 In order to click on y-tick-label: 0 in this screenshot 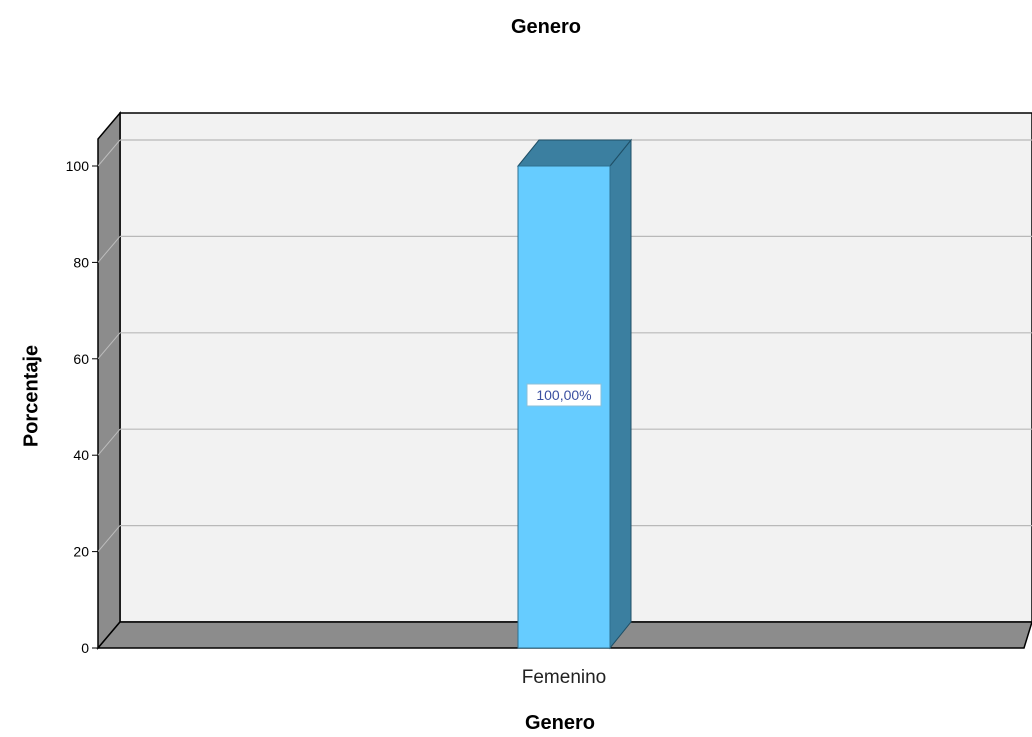, I will do `click(85, 648)`.